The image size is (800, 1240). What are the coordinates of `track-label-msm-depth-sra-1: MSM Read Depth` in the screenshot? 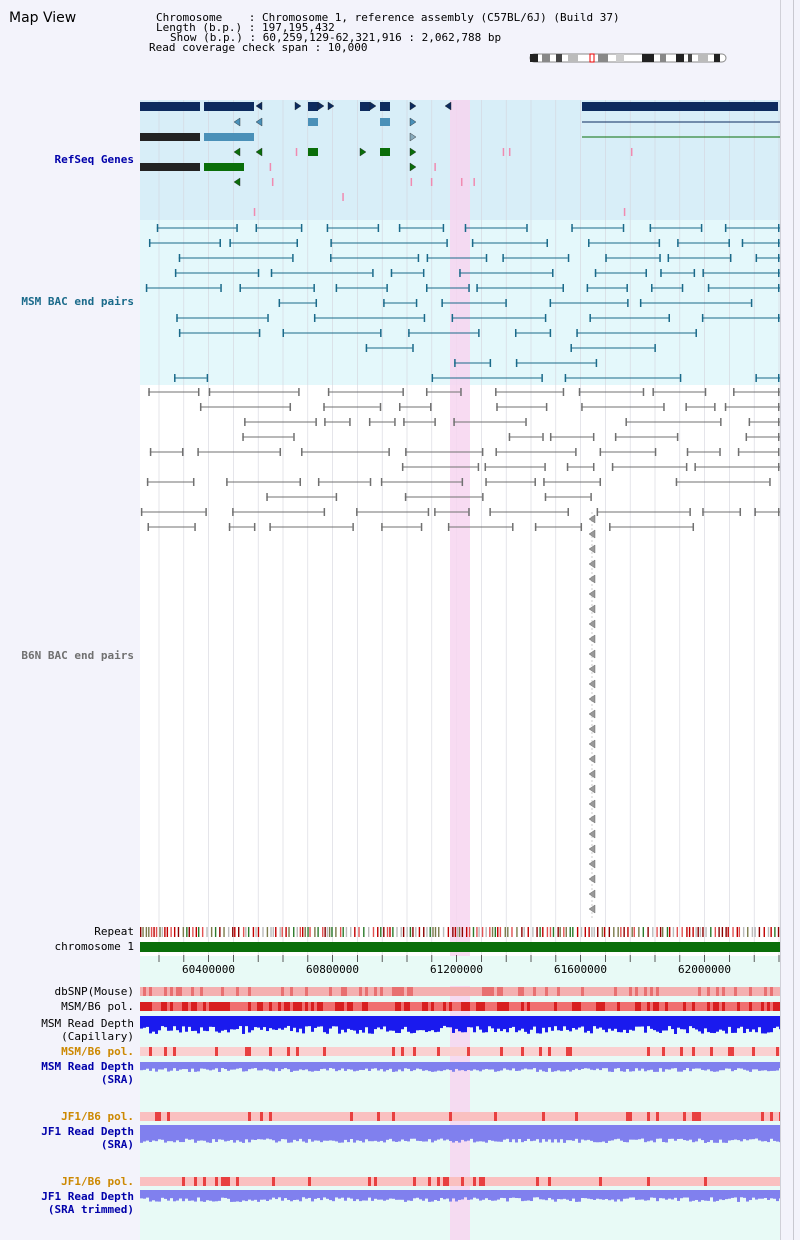 It's located at (87, 1066).